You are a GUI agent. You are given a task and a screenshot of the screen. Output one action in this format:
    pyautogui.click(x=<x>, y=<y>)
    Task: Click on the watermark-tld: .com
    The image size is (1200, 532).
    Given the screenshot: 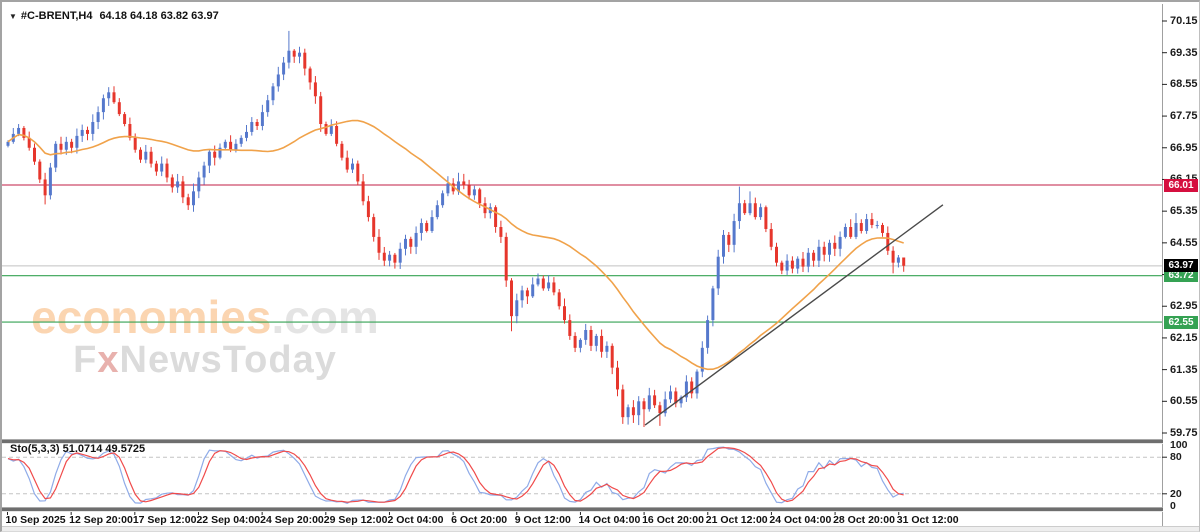 What is the action you would take?
    pyautogui.click(x=325, y=317)
    